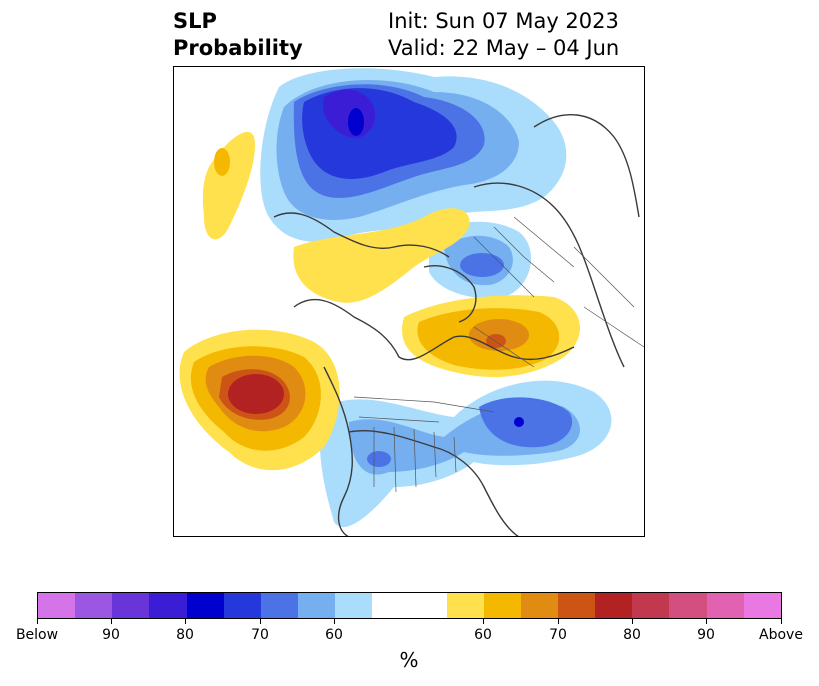  I want to click on below-region-atlantic, so click(465, 454).